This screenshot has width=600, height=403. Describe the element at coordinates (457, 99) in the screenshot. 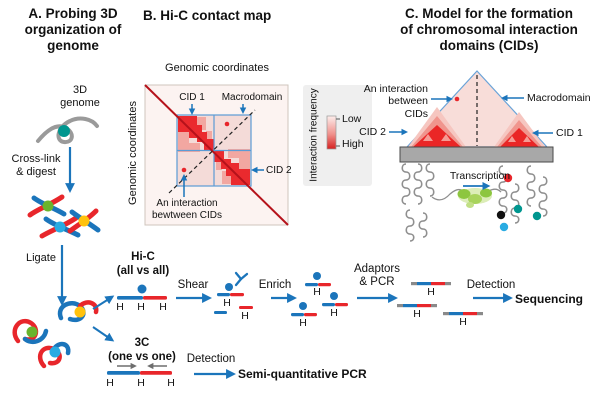

I see `model-interaction-dot` at that location.